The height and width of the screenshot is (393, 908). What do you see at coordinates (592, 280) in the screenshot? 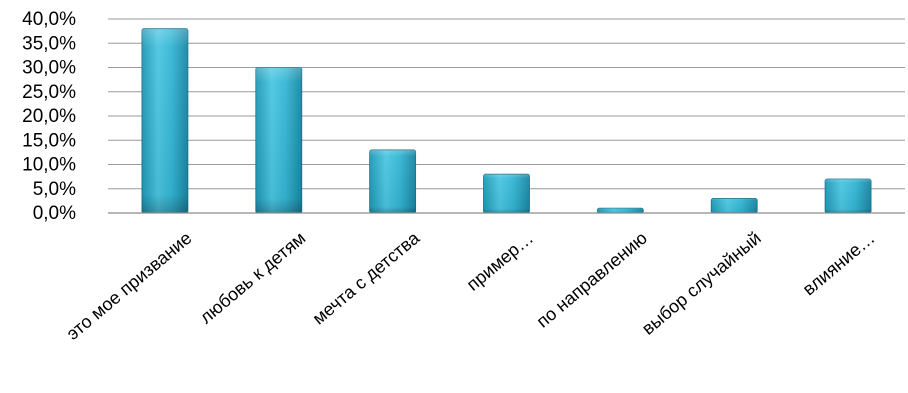
I see `x-category-label: по направлению` at bounding box center [592, 280].